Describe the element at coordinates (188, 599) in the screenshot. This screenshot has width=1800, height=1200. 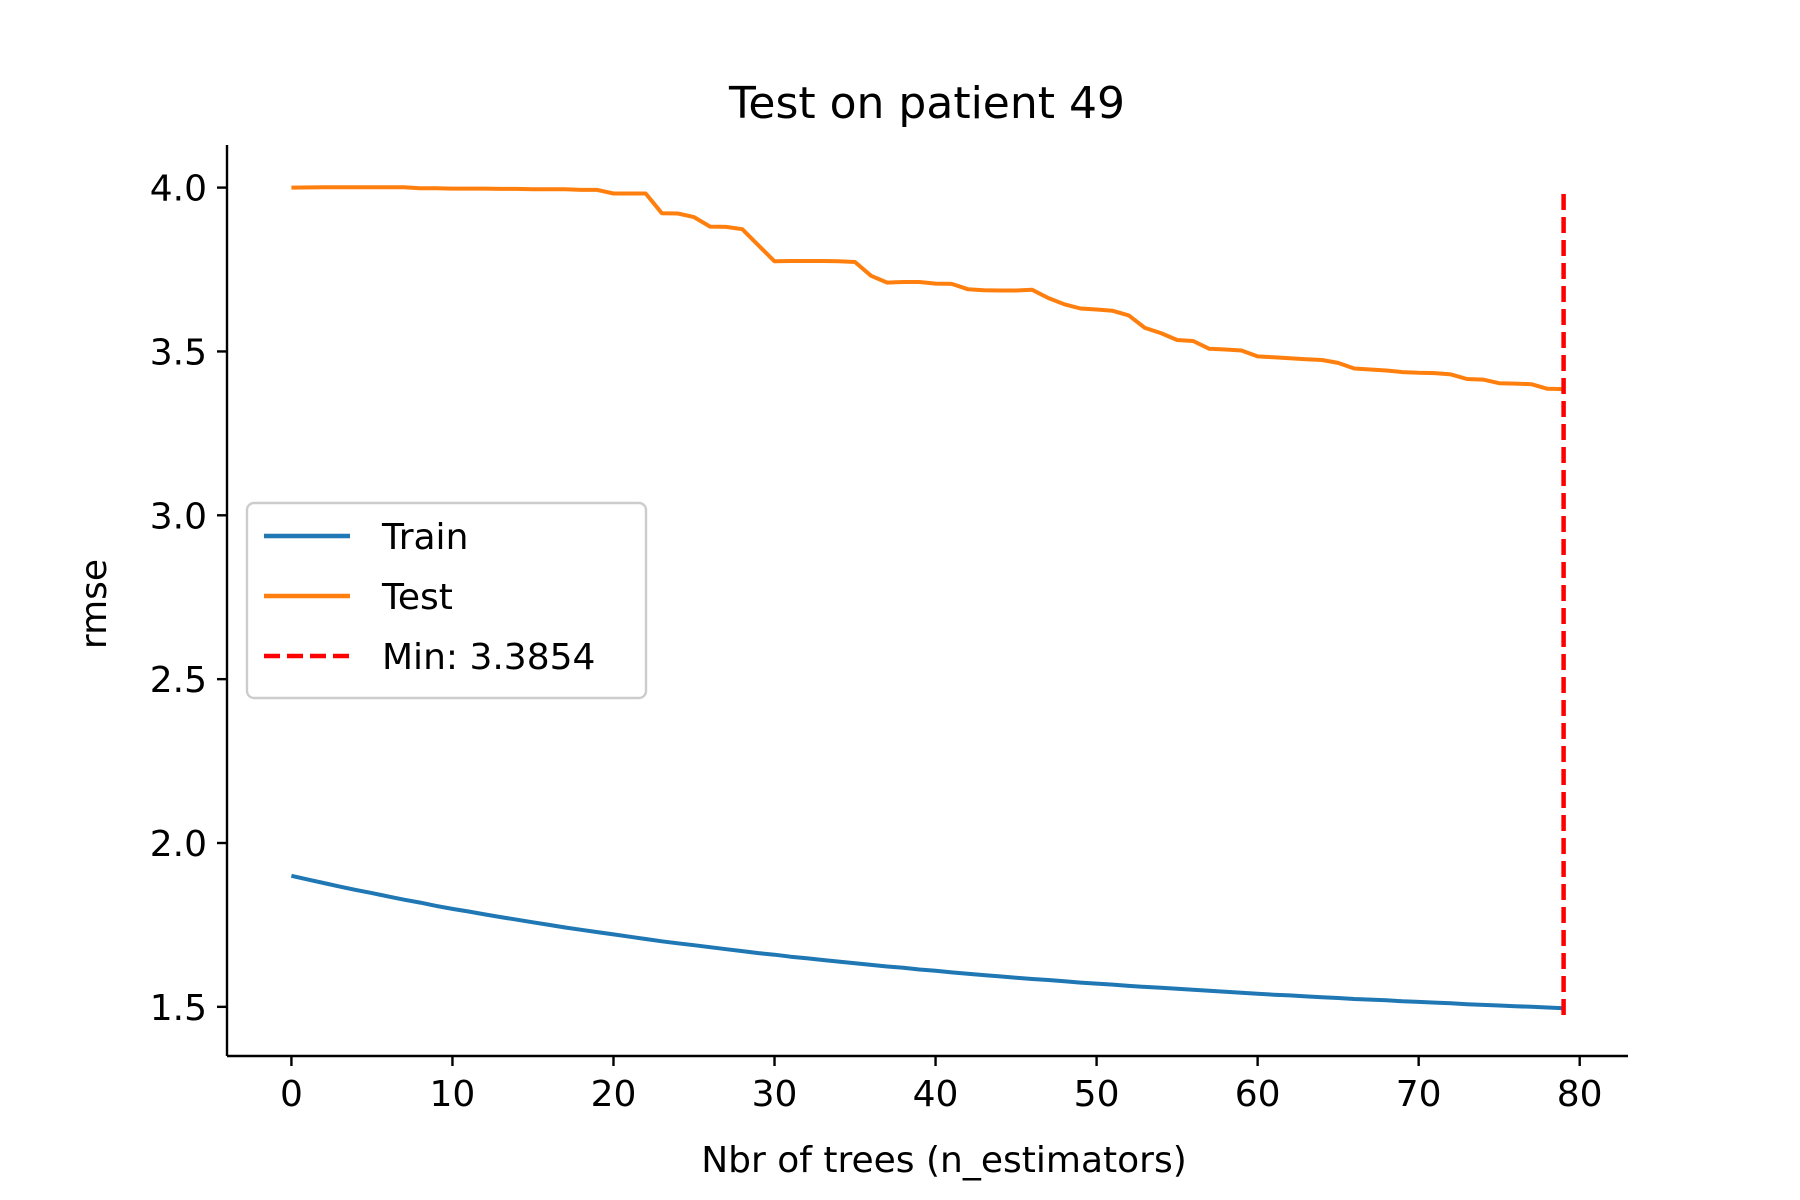
I see `y-ticks: 1.5 2.0 2.5 3.0 3.5 4.0` at that location.